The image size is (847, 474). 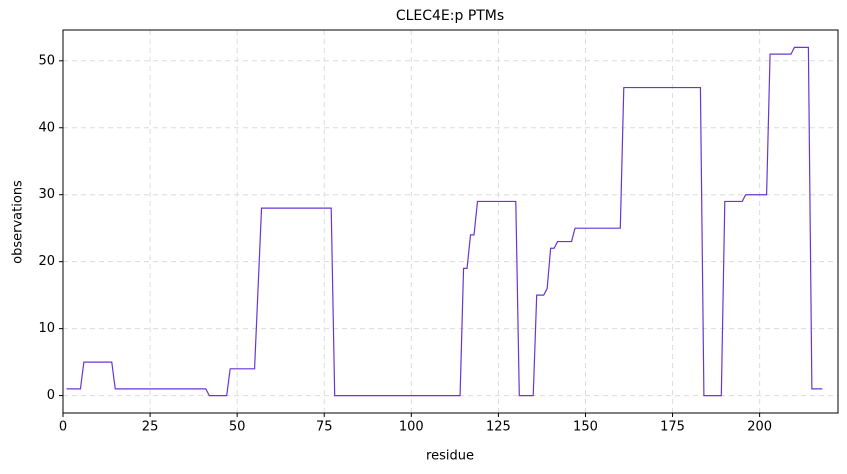 I want to click on y-tick-label: 20, so click(x=46, y=261).